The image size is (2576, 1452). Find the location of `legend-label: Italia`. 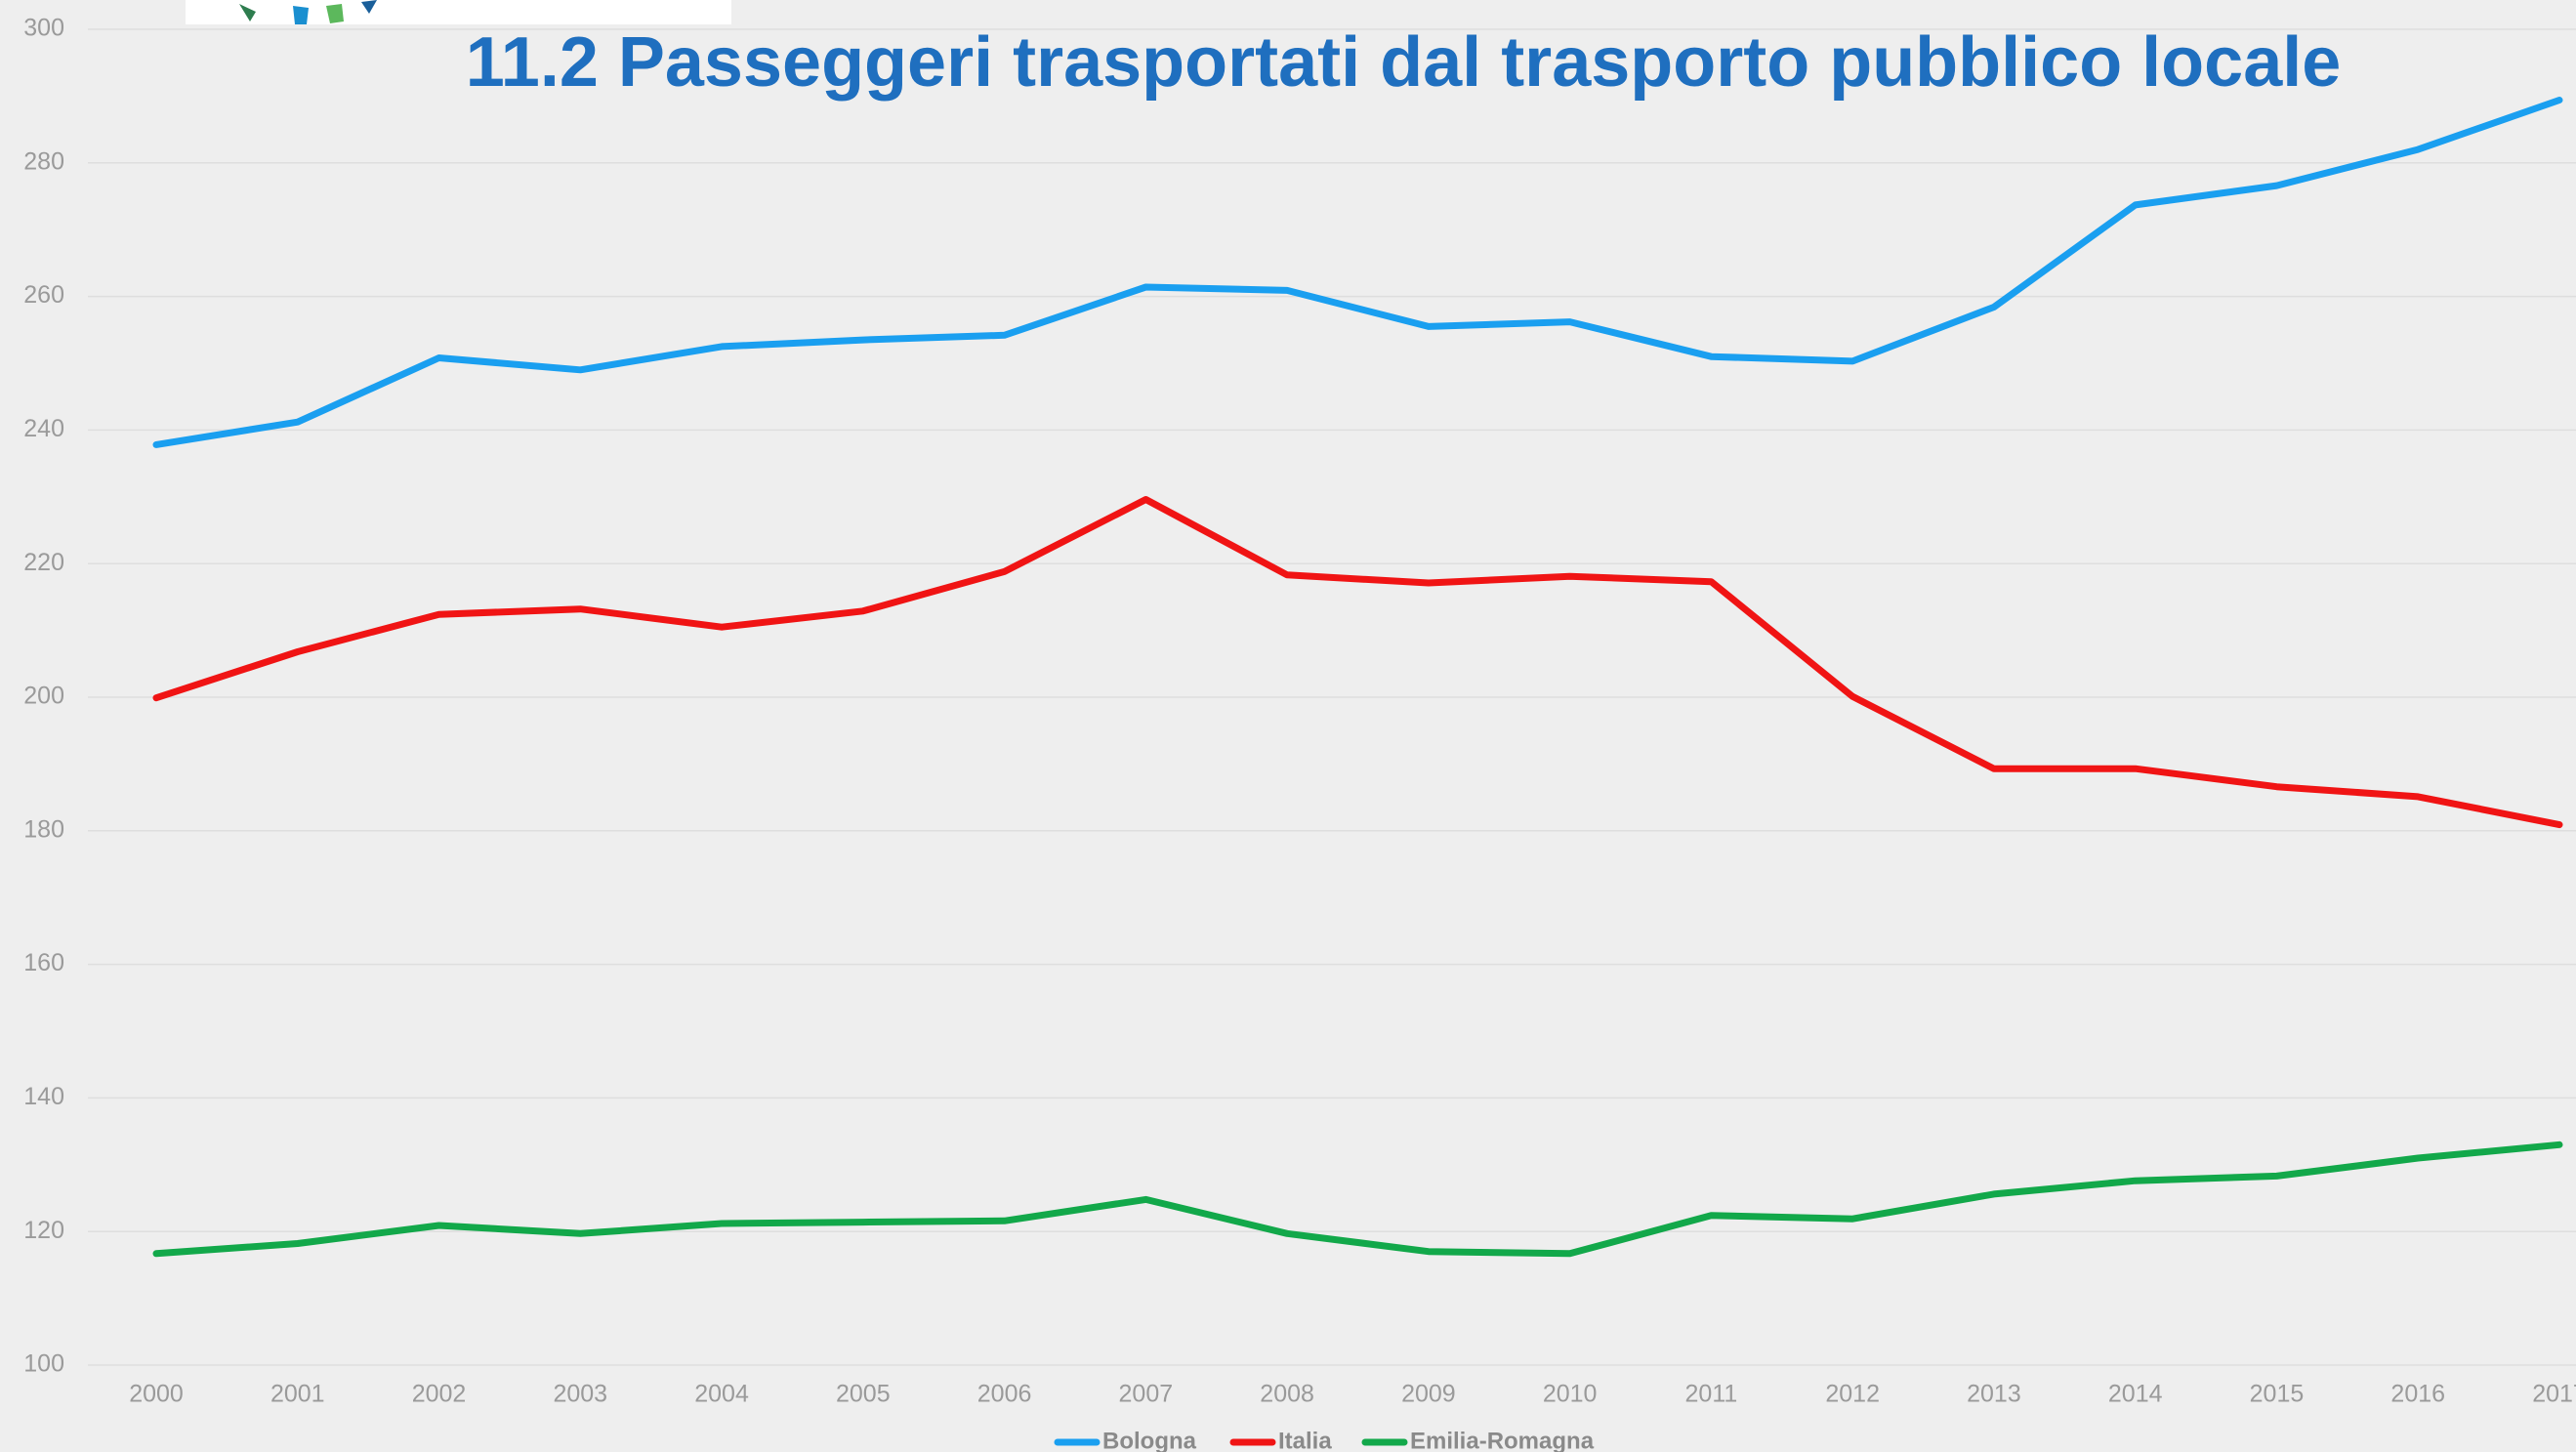

legend-label: Italia is located at coordinates (1305, 1440).